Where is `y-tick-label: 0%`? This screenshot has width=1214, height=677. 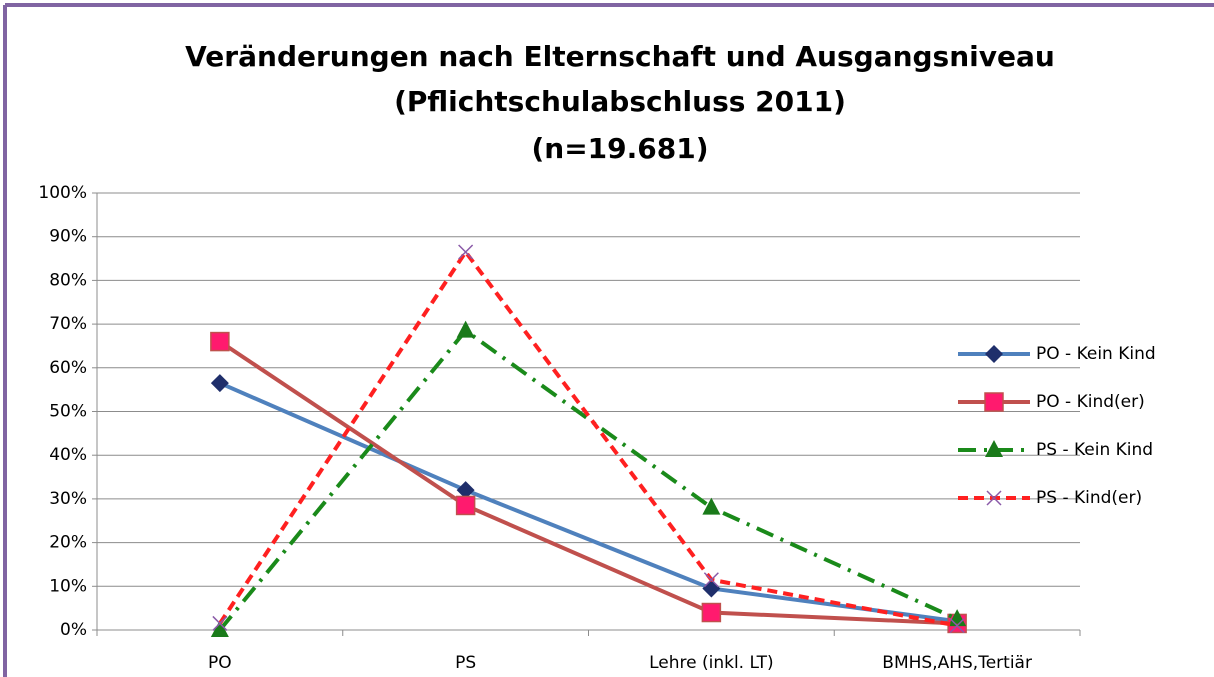 y-tick-label: 0% is located at coordinates (73, 630).